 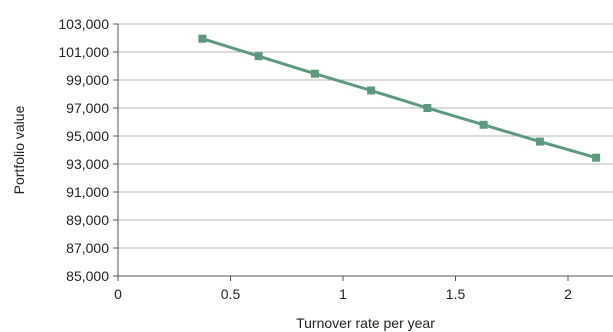 What do you see at coordinates (343, 294) in the screenshot?
I see `x-tick-label-2: 1` at bounding box center [343, 294].